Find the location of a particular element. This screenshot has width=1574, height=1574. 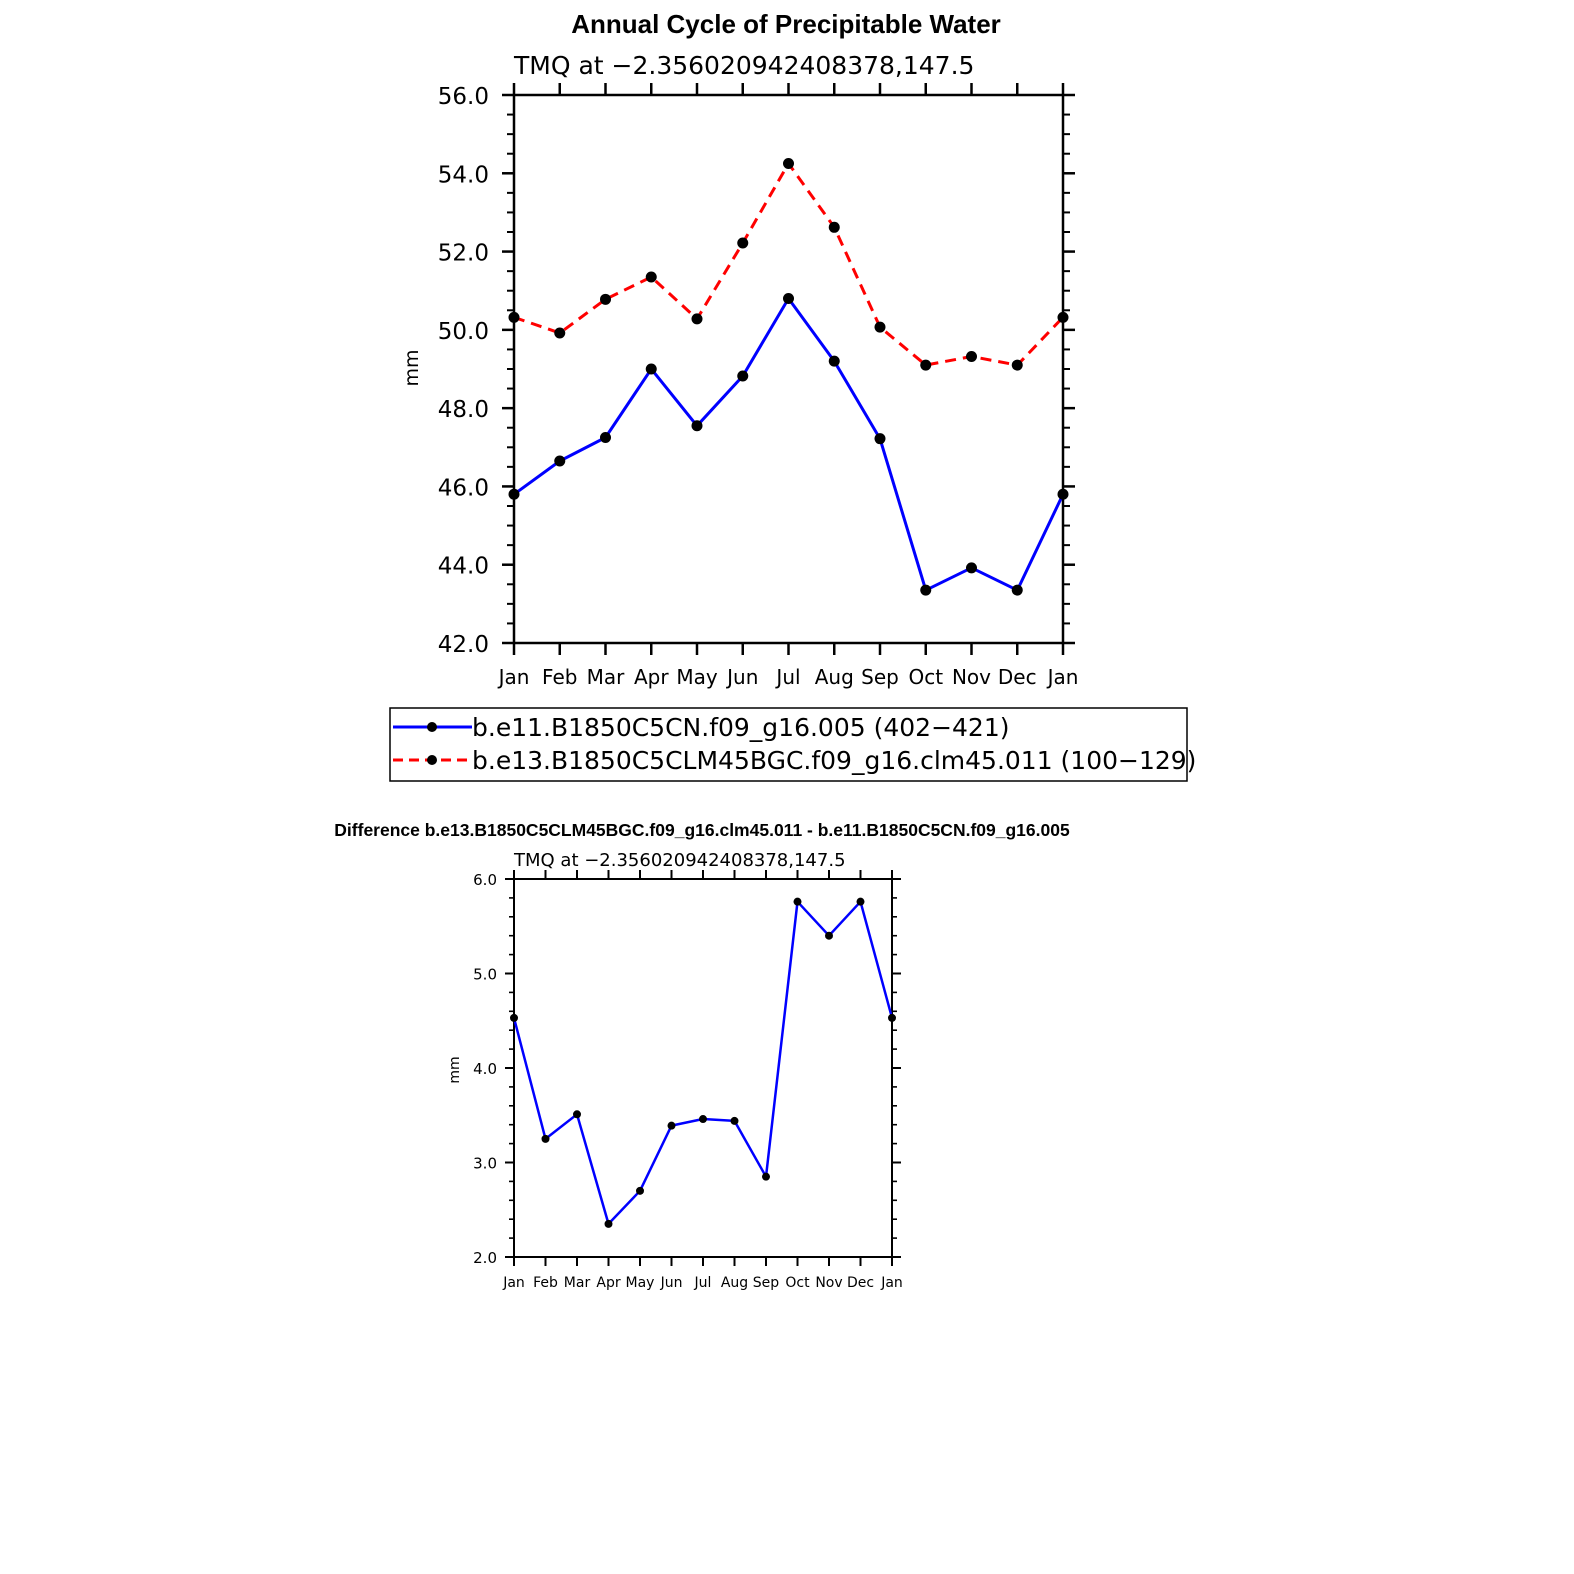

y-axis-label: mm is located at coordinates (412, 367).